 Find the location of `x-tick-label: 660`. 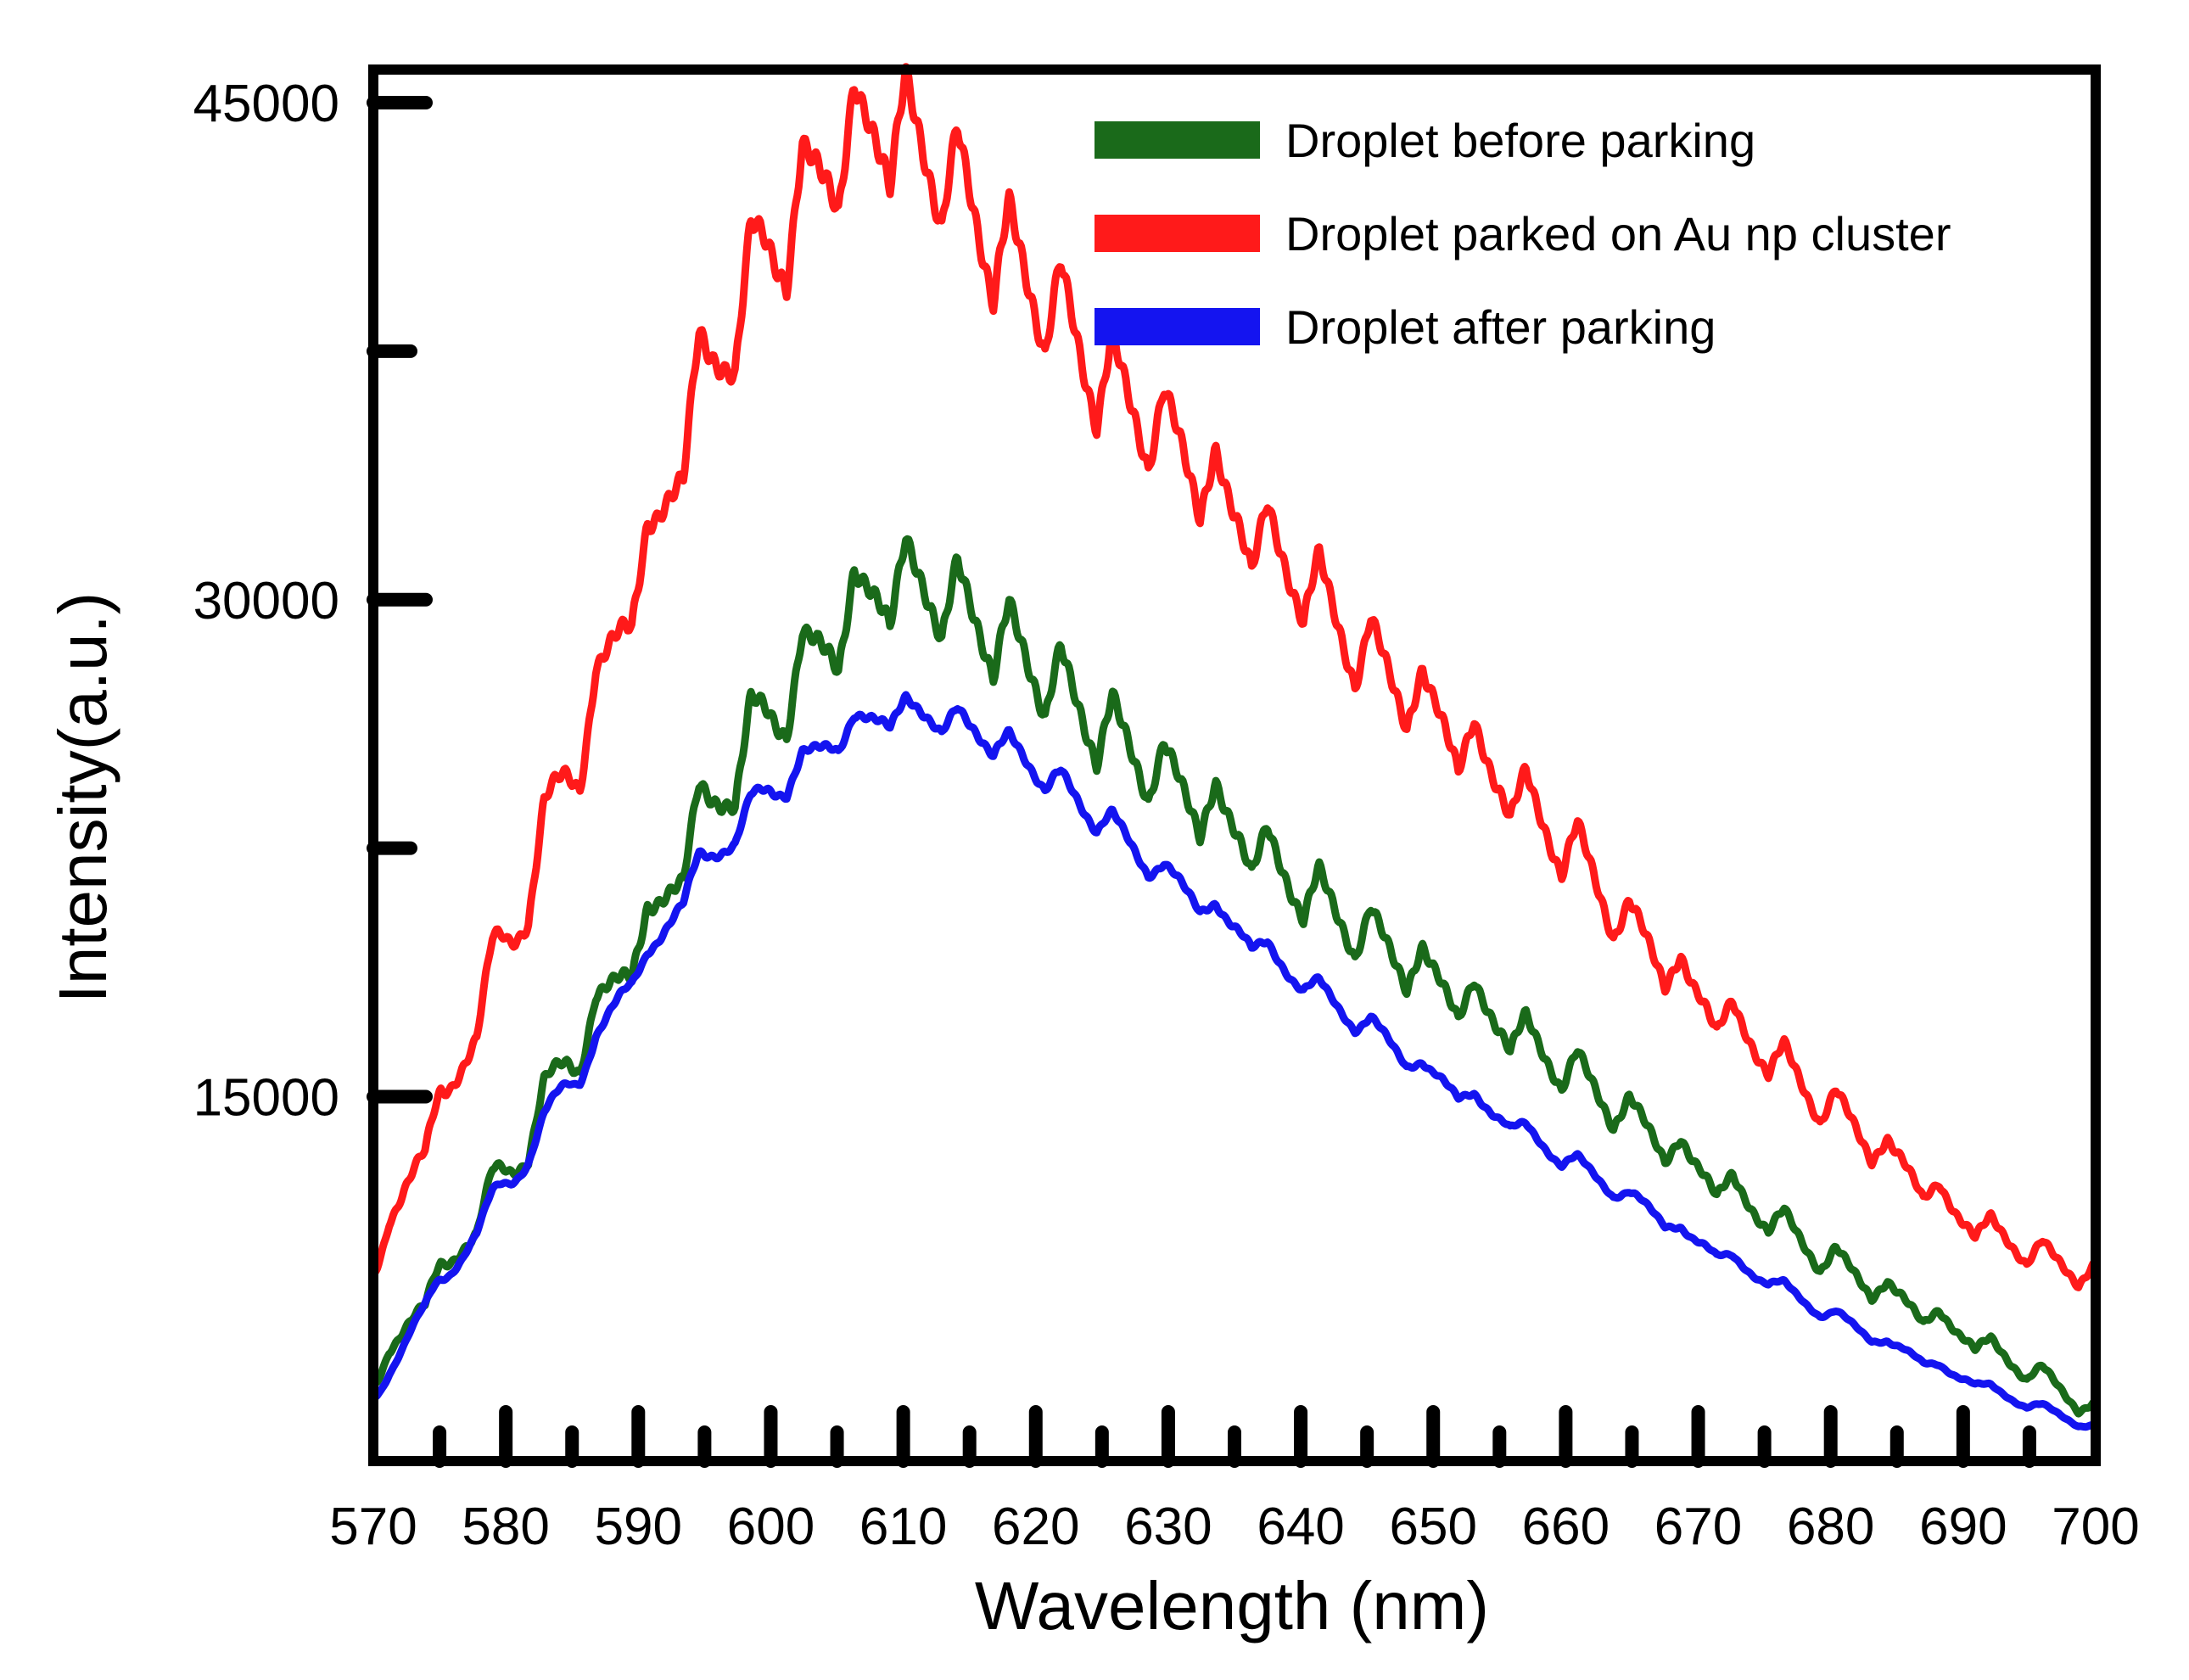

x-tick-label: 660 is located at coordinates (1566, 1527).